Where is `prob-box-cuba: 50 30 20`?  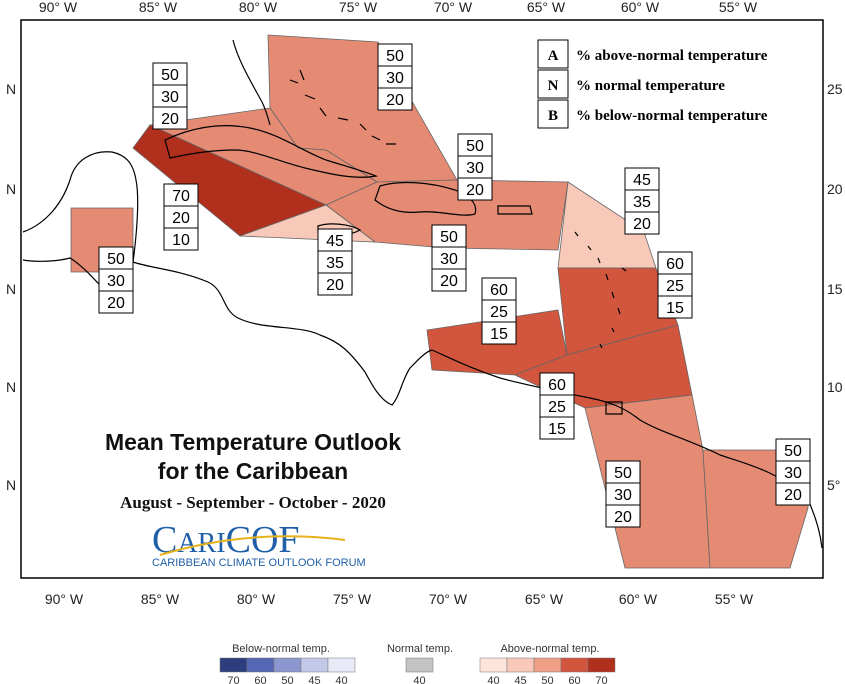 prob-box-cuba: 50 30 20 is located at coordinates (170, 96).